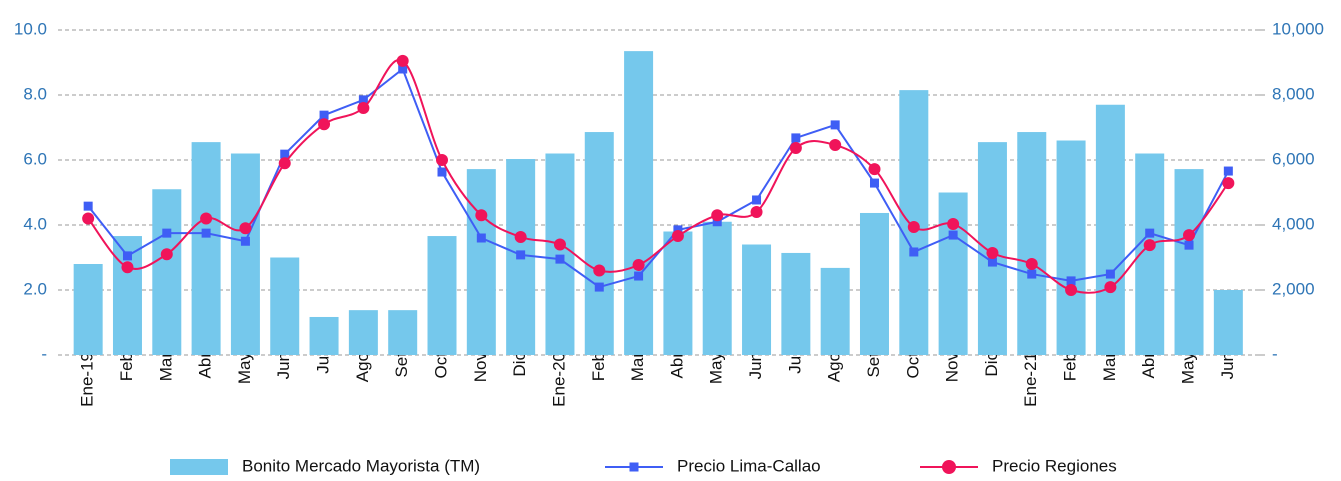 The image size is (1341, 481). What do you see at coordinates (1293, 223) in the screenshot?
I see `y2-tick-label: 4,000` at bounding box center [1293, 223].